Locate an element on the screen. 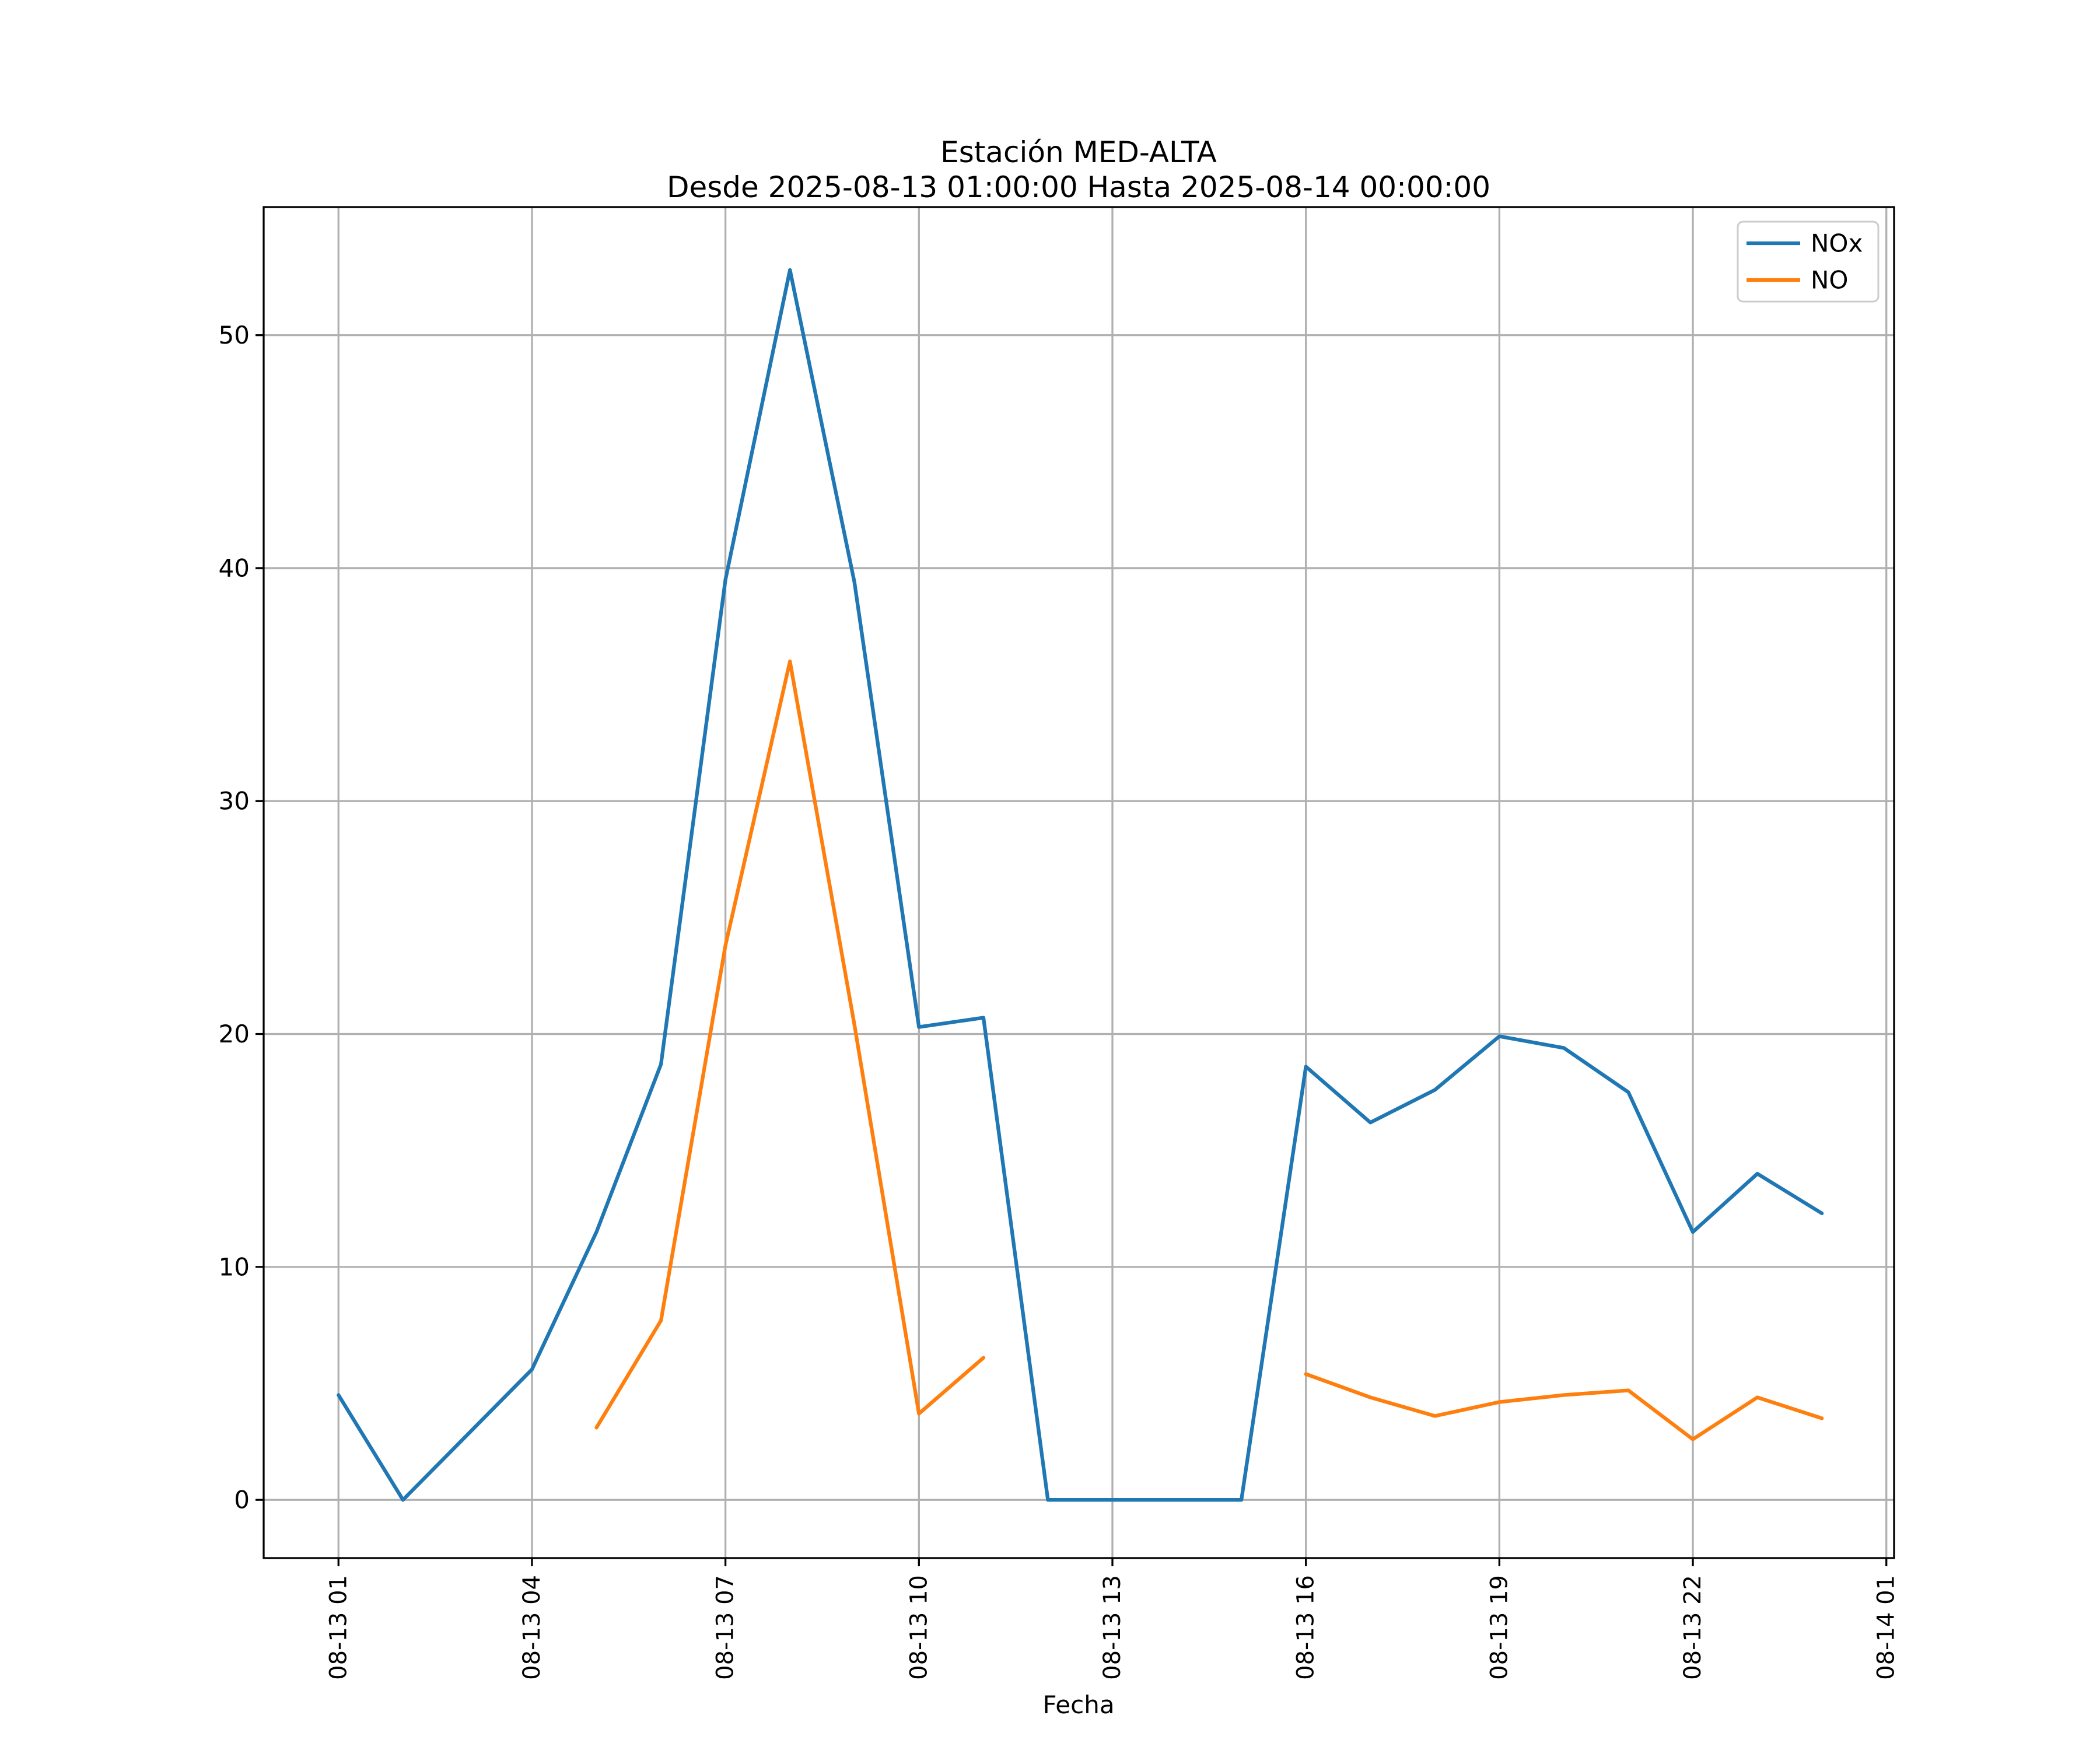 The image size is (2100, 1750). x-tick-label: 08-13 22 is located at coordinates (1692, 1627).